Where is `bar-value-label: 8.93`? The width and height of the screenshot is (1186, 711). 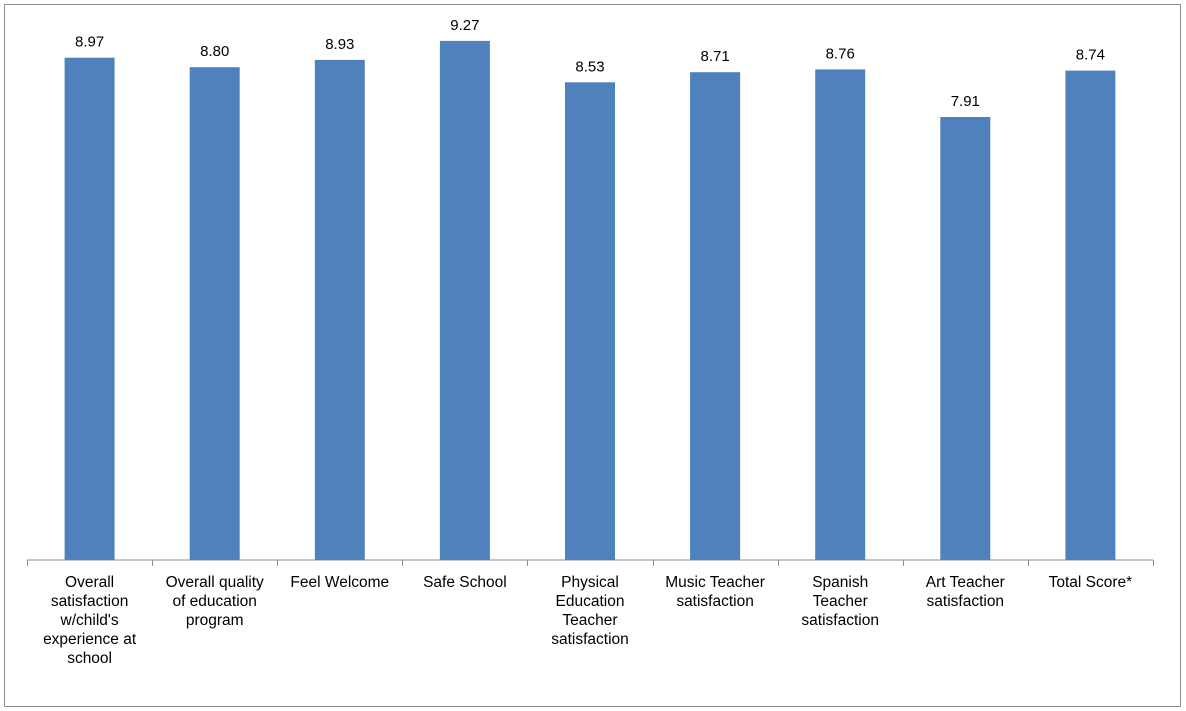
bar-value-label: 8.93 is located at coordinates (339, 44).